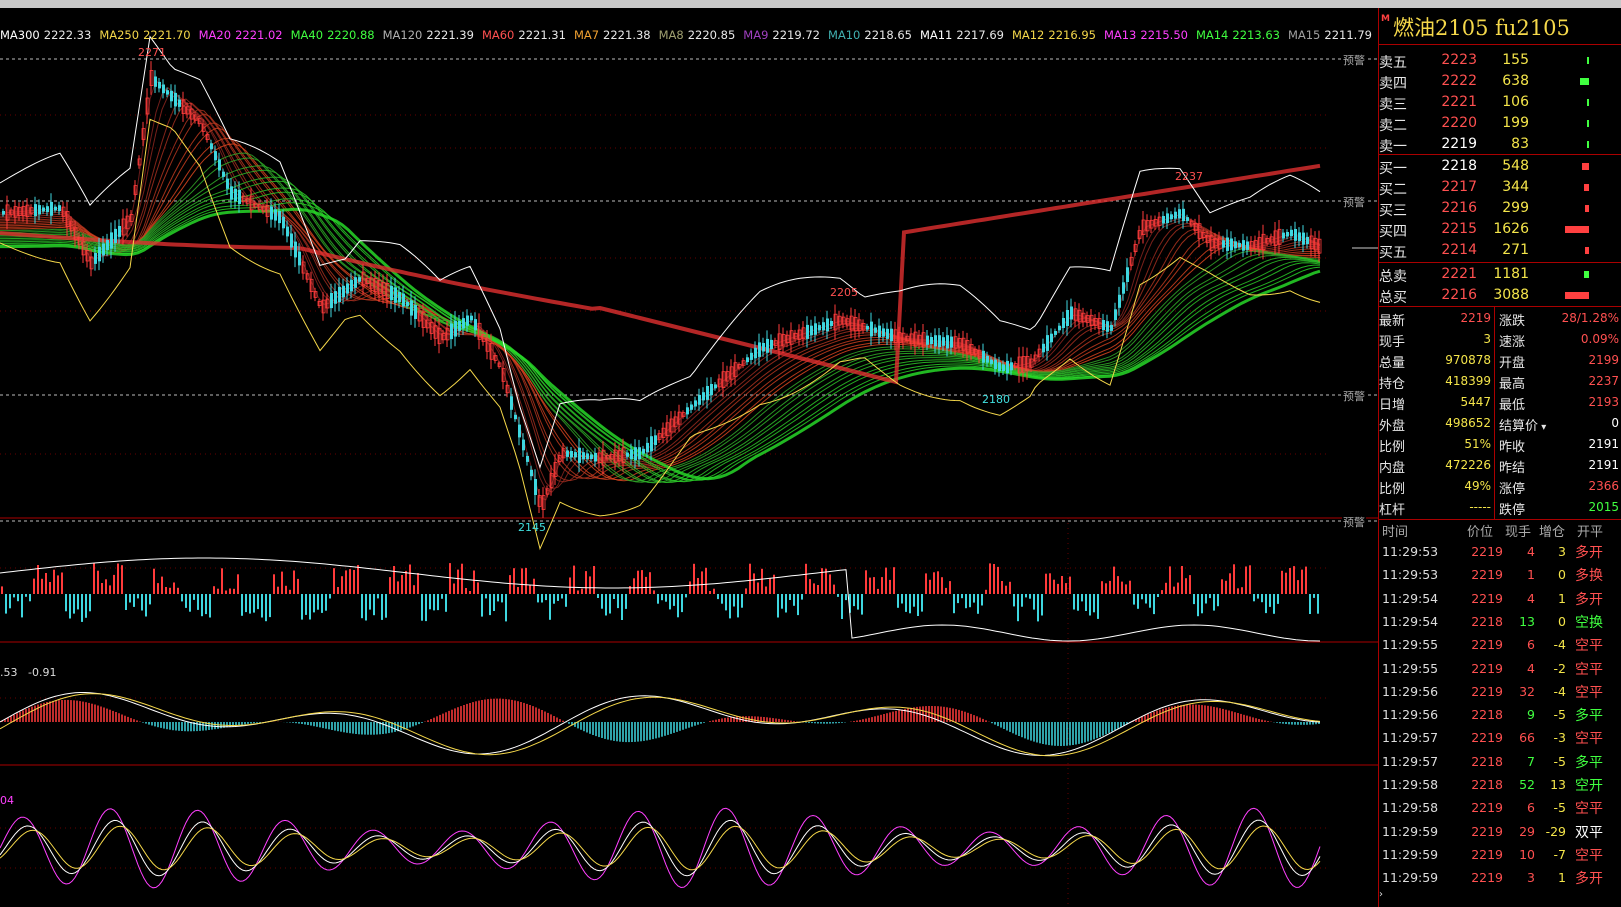  What do you see at coordinates (1480, 507) in the screenshot?
I see `stat-value: -----` at bounding box center [1480, 507].